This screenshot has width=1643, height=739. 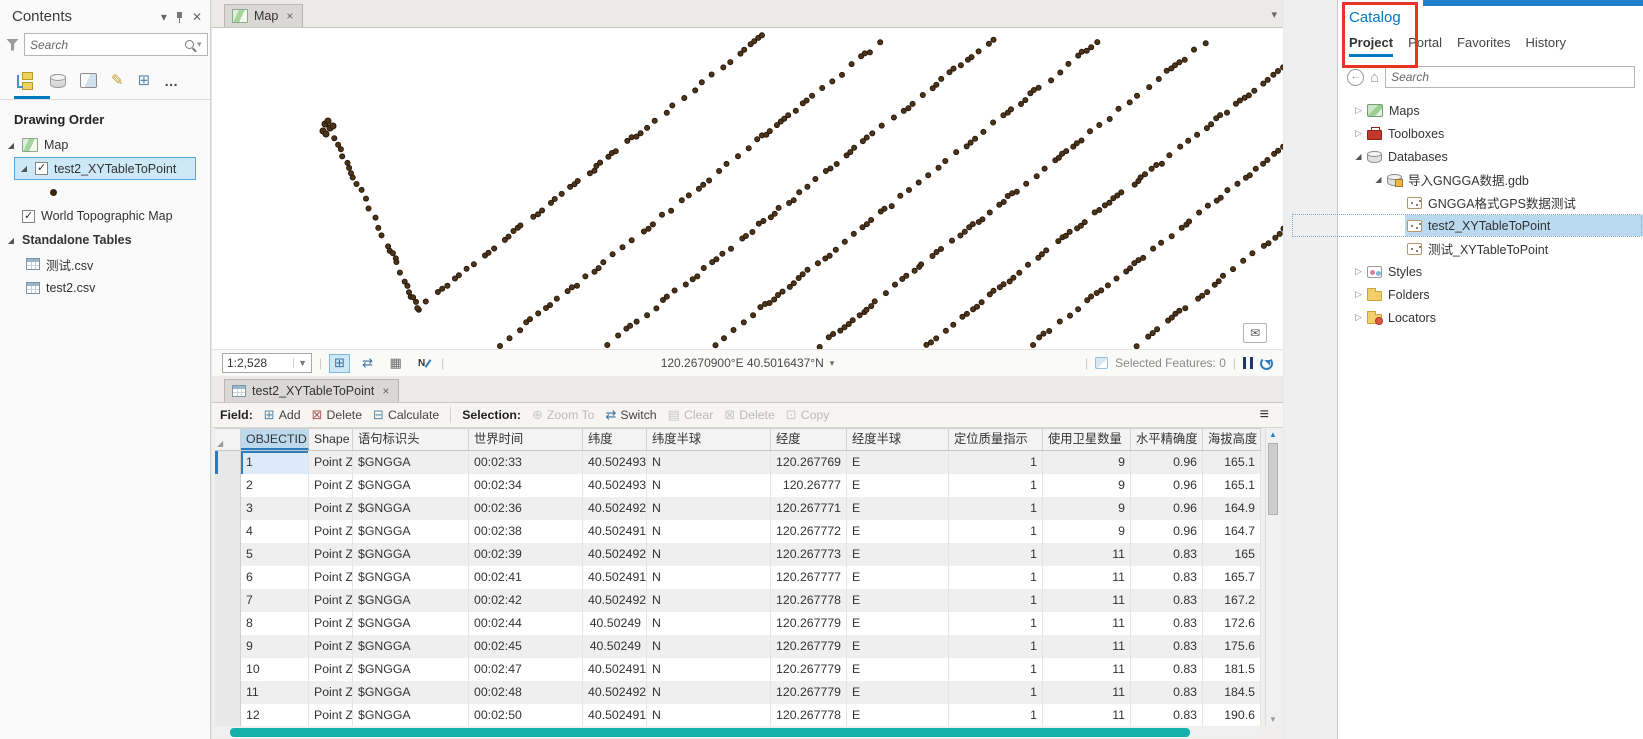 I want to click on catalog-search-input, so click(x=1510, y=77).